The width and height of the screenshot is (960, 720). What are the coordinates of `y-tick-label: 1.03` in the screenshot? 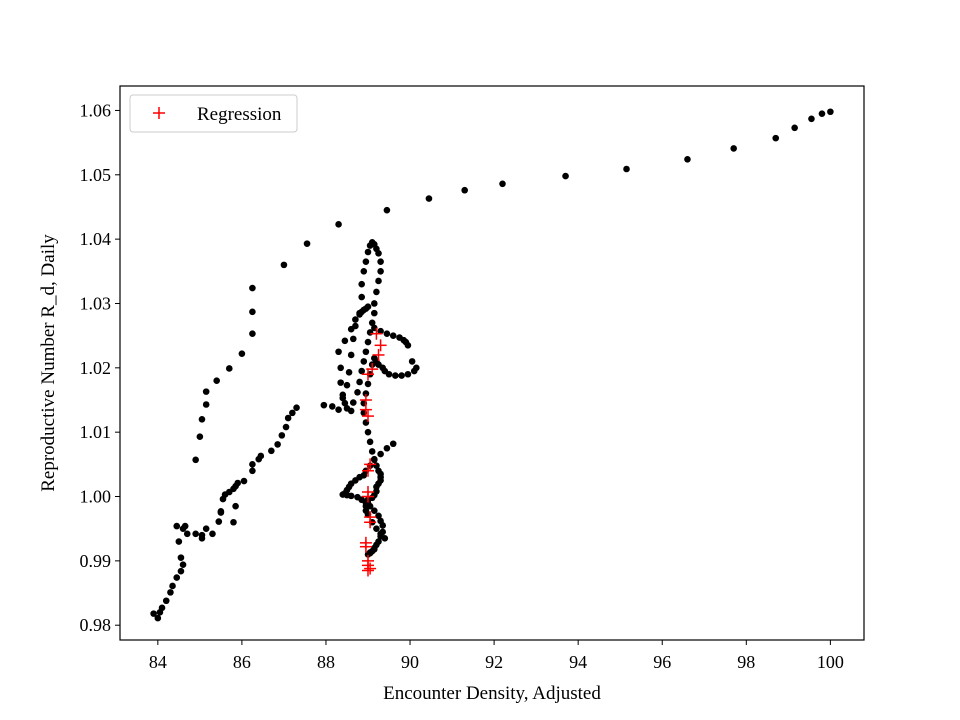 It's located at (96, 303).